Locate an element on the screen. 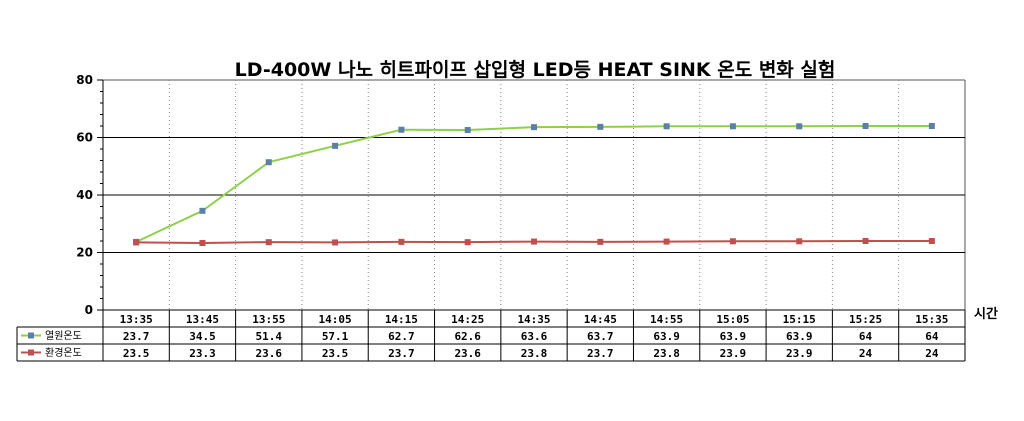 This screenshot has width=1024, height=421. x-tick-label: 13:35 is located at coordinates (136, 319).